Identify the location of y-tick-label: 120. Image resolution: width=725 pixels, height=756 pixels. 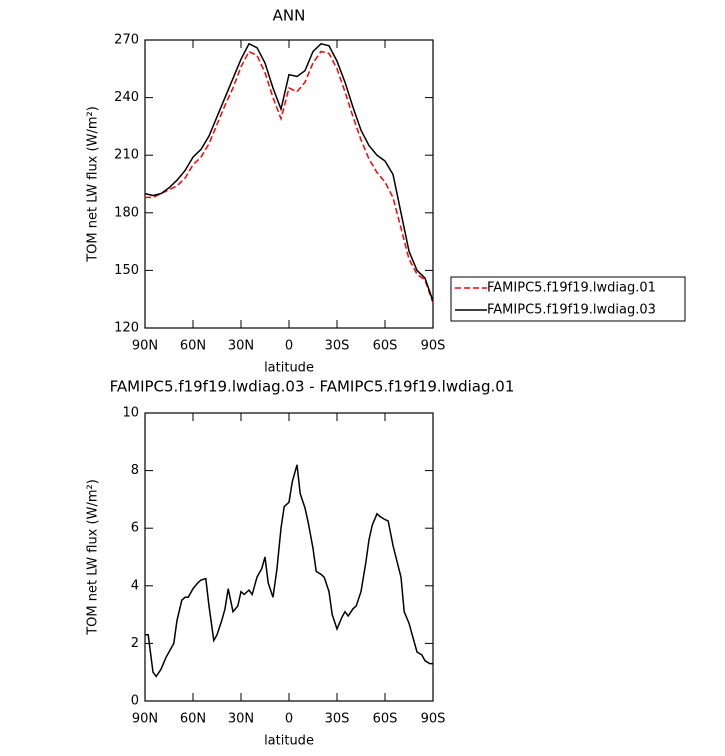
(126, 328).